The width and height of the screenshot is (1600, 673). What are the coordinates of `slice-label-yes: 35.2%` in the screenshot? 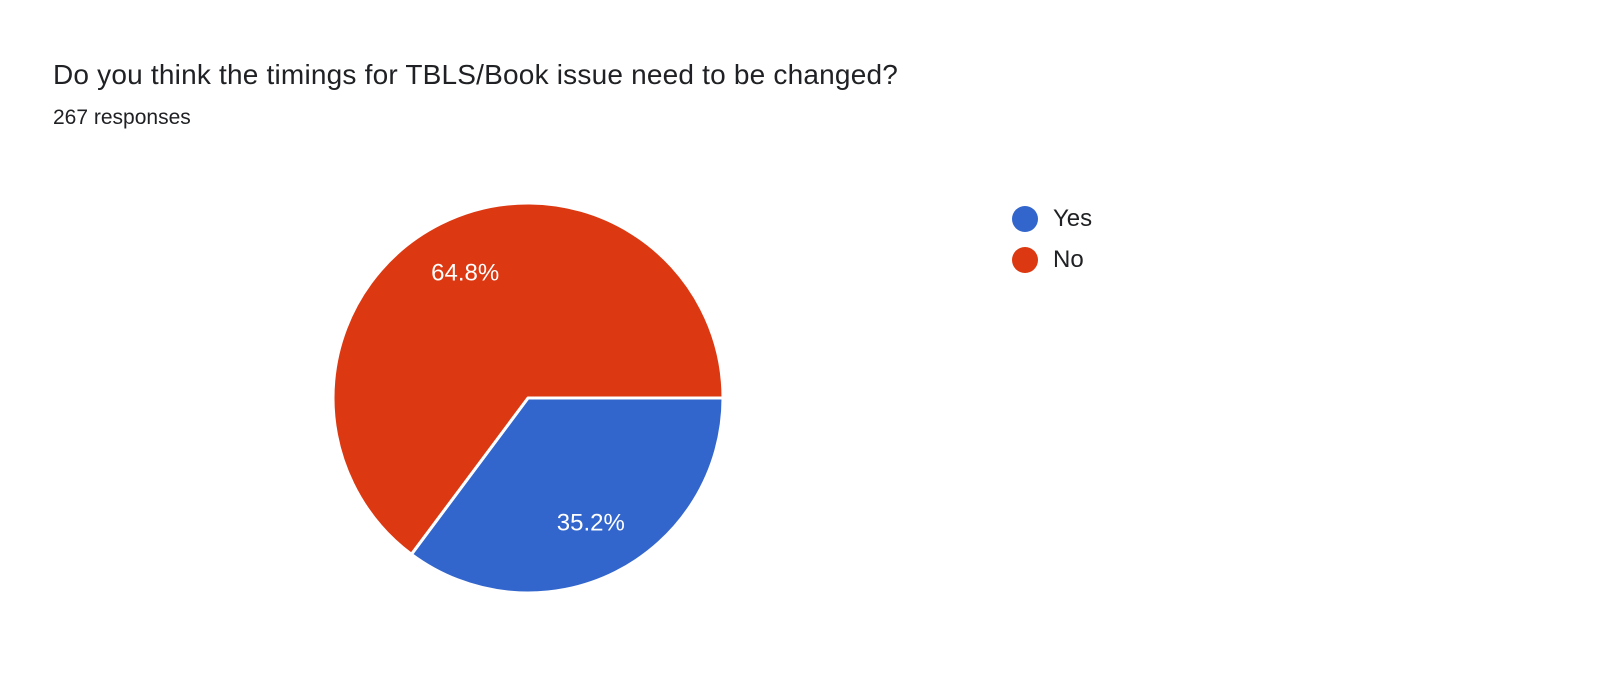 It's located at (591, 523).